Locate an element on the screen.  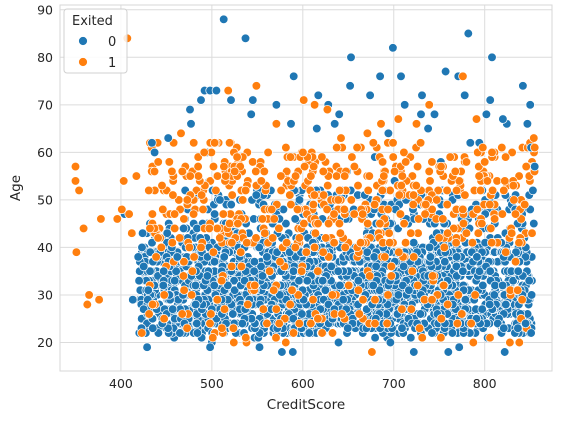
y-tick-label: 60 is located at coordinates (45, 152).